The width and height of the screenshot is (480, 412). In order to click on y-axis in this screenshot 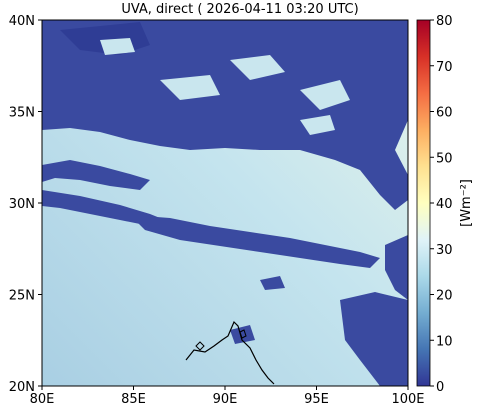, I will do `click(40, 203)`.